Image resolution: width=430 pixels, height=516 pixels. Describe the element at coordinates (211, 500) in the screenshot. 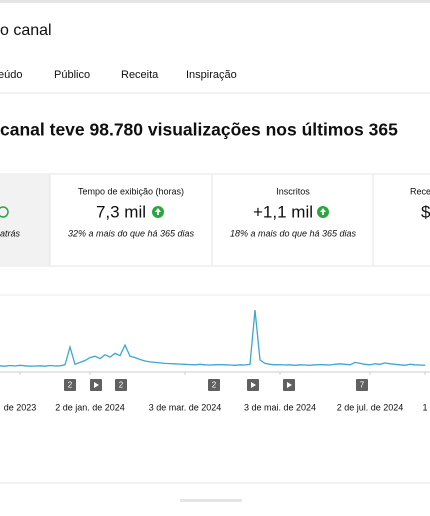

I see `scroll-hint` at that location.